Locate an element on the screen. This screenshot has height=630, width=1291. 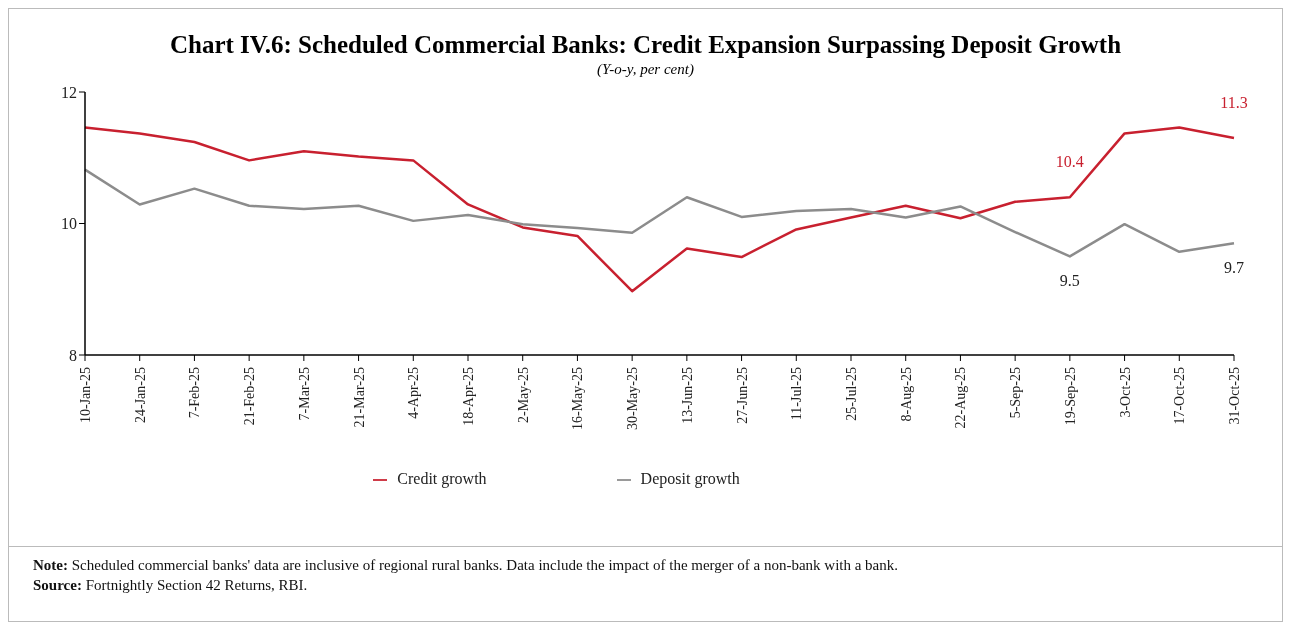
x-tick-label: 30-May-25 is located at coordinates (633, 398).